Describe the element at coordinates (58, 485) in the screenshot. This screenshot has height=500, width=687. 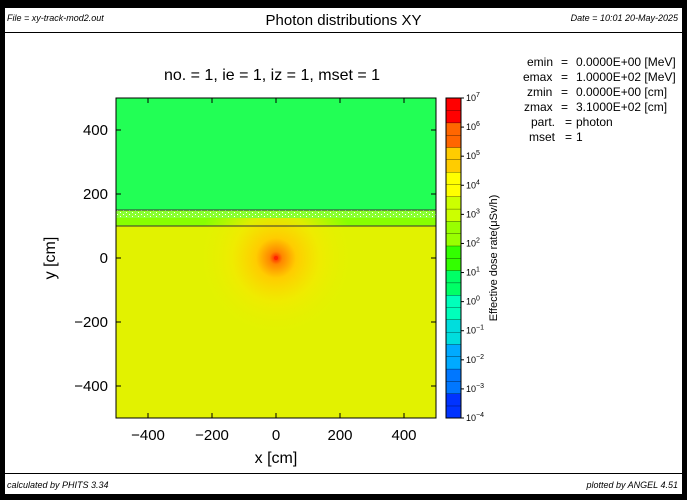
I see `calculated-by-label: calculated by PHITS 3.34` at that location.